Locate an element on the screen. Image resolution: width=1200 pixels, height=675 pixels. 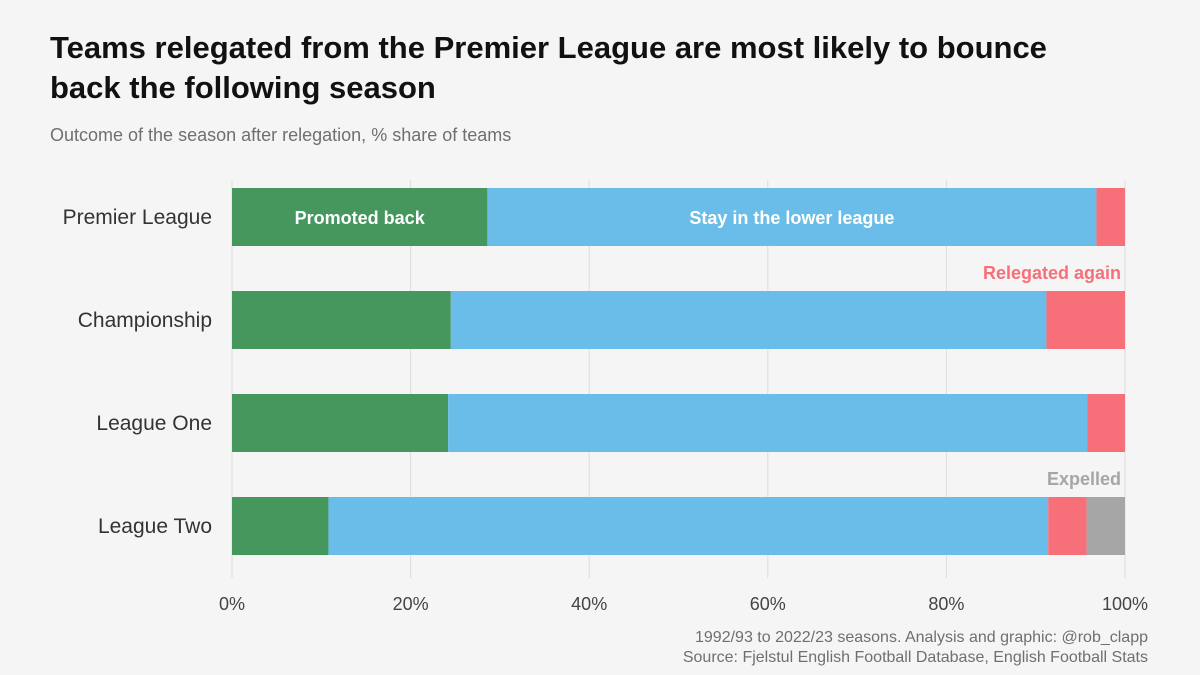
series-label-relegated: Relegated again is located at coordinates (1052, 273).